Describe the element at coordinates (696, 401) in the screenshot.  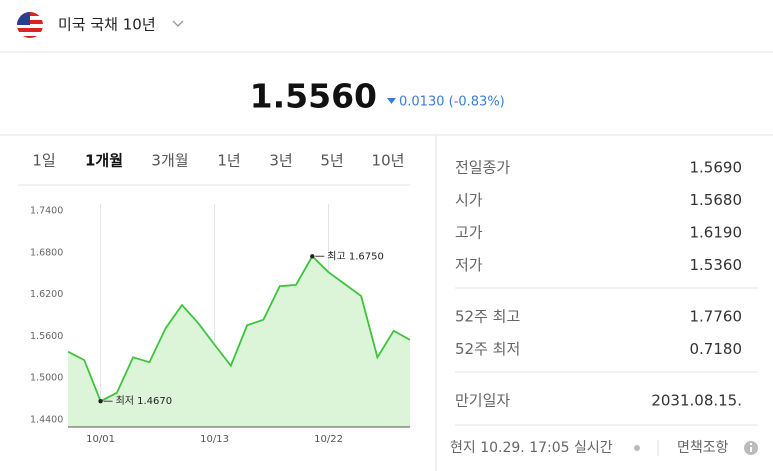
I see `stat-value: 2031.08.15.` at that location.